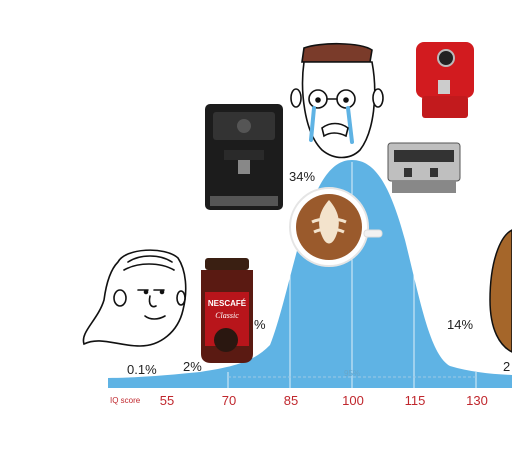  I want to click on wojak-face-icon, so click(134, 298).